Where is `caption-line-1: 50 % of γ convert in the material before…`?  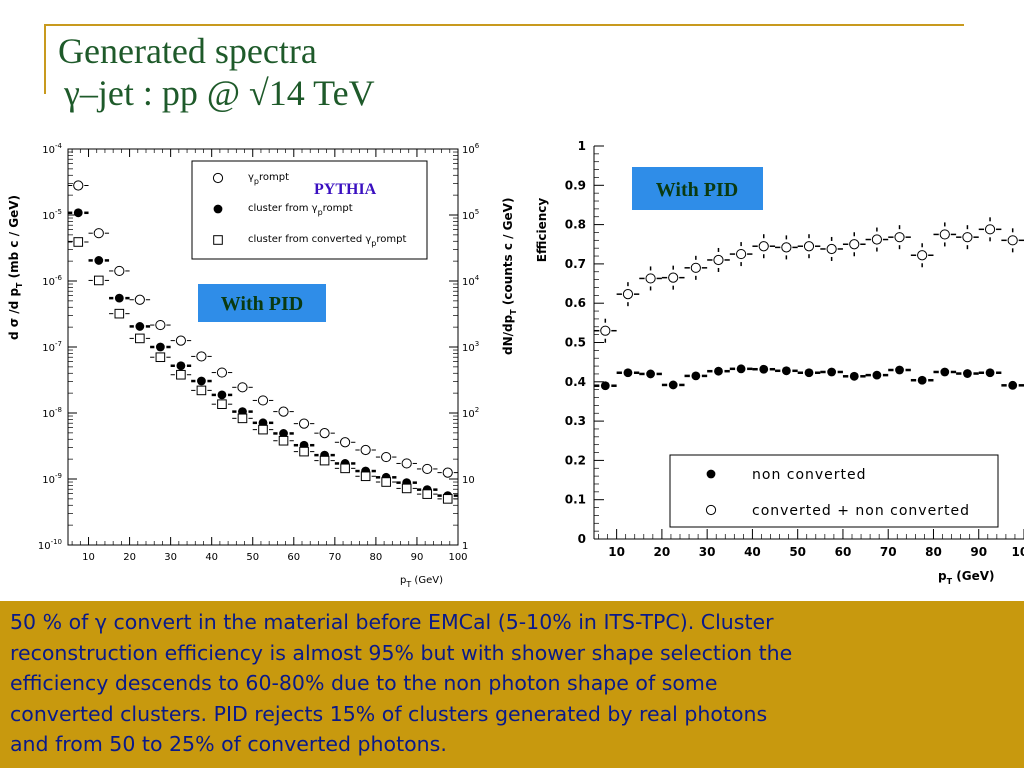 caption-line-1: 50 % of γ convert in the material before… is located at coordinates (392, 622).